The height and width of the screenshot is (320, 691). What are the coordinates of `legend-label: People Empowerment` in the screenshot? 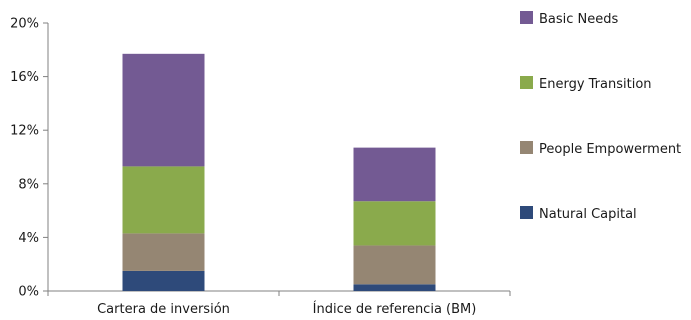 It's located at (610, 149).